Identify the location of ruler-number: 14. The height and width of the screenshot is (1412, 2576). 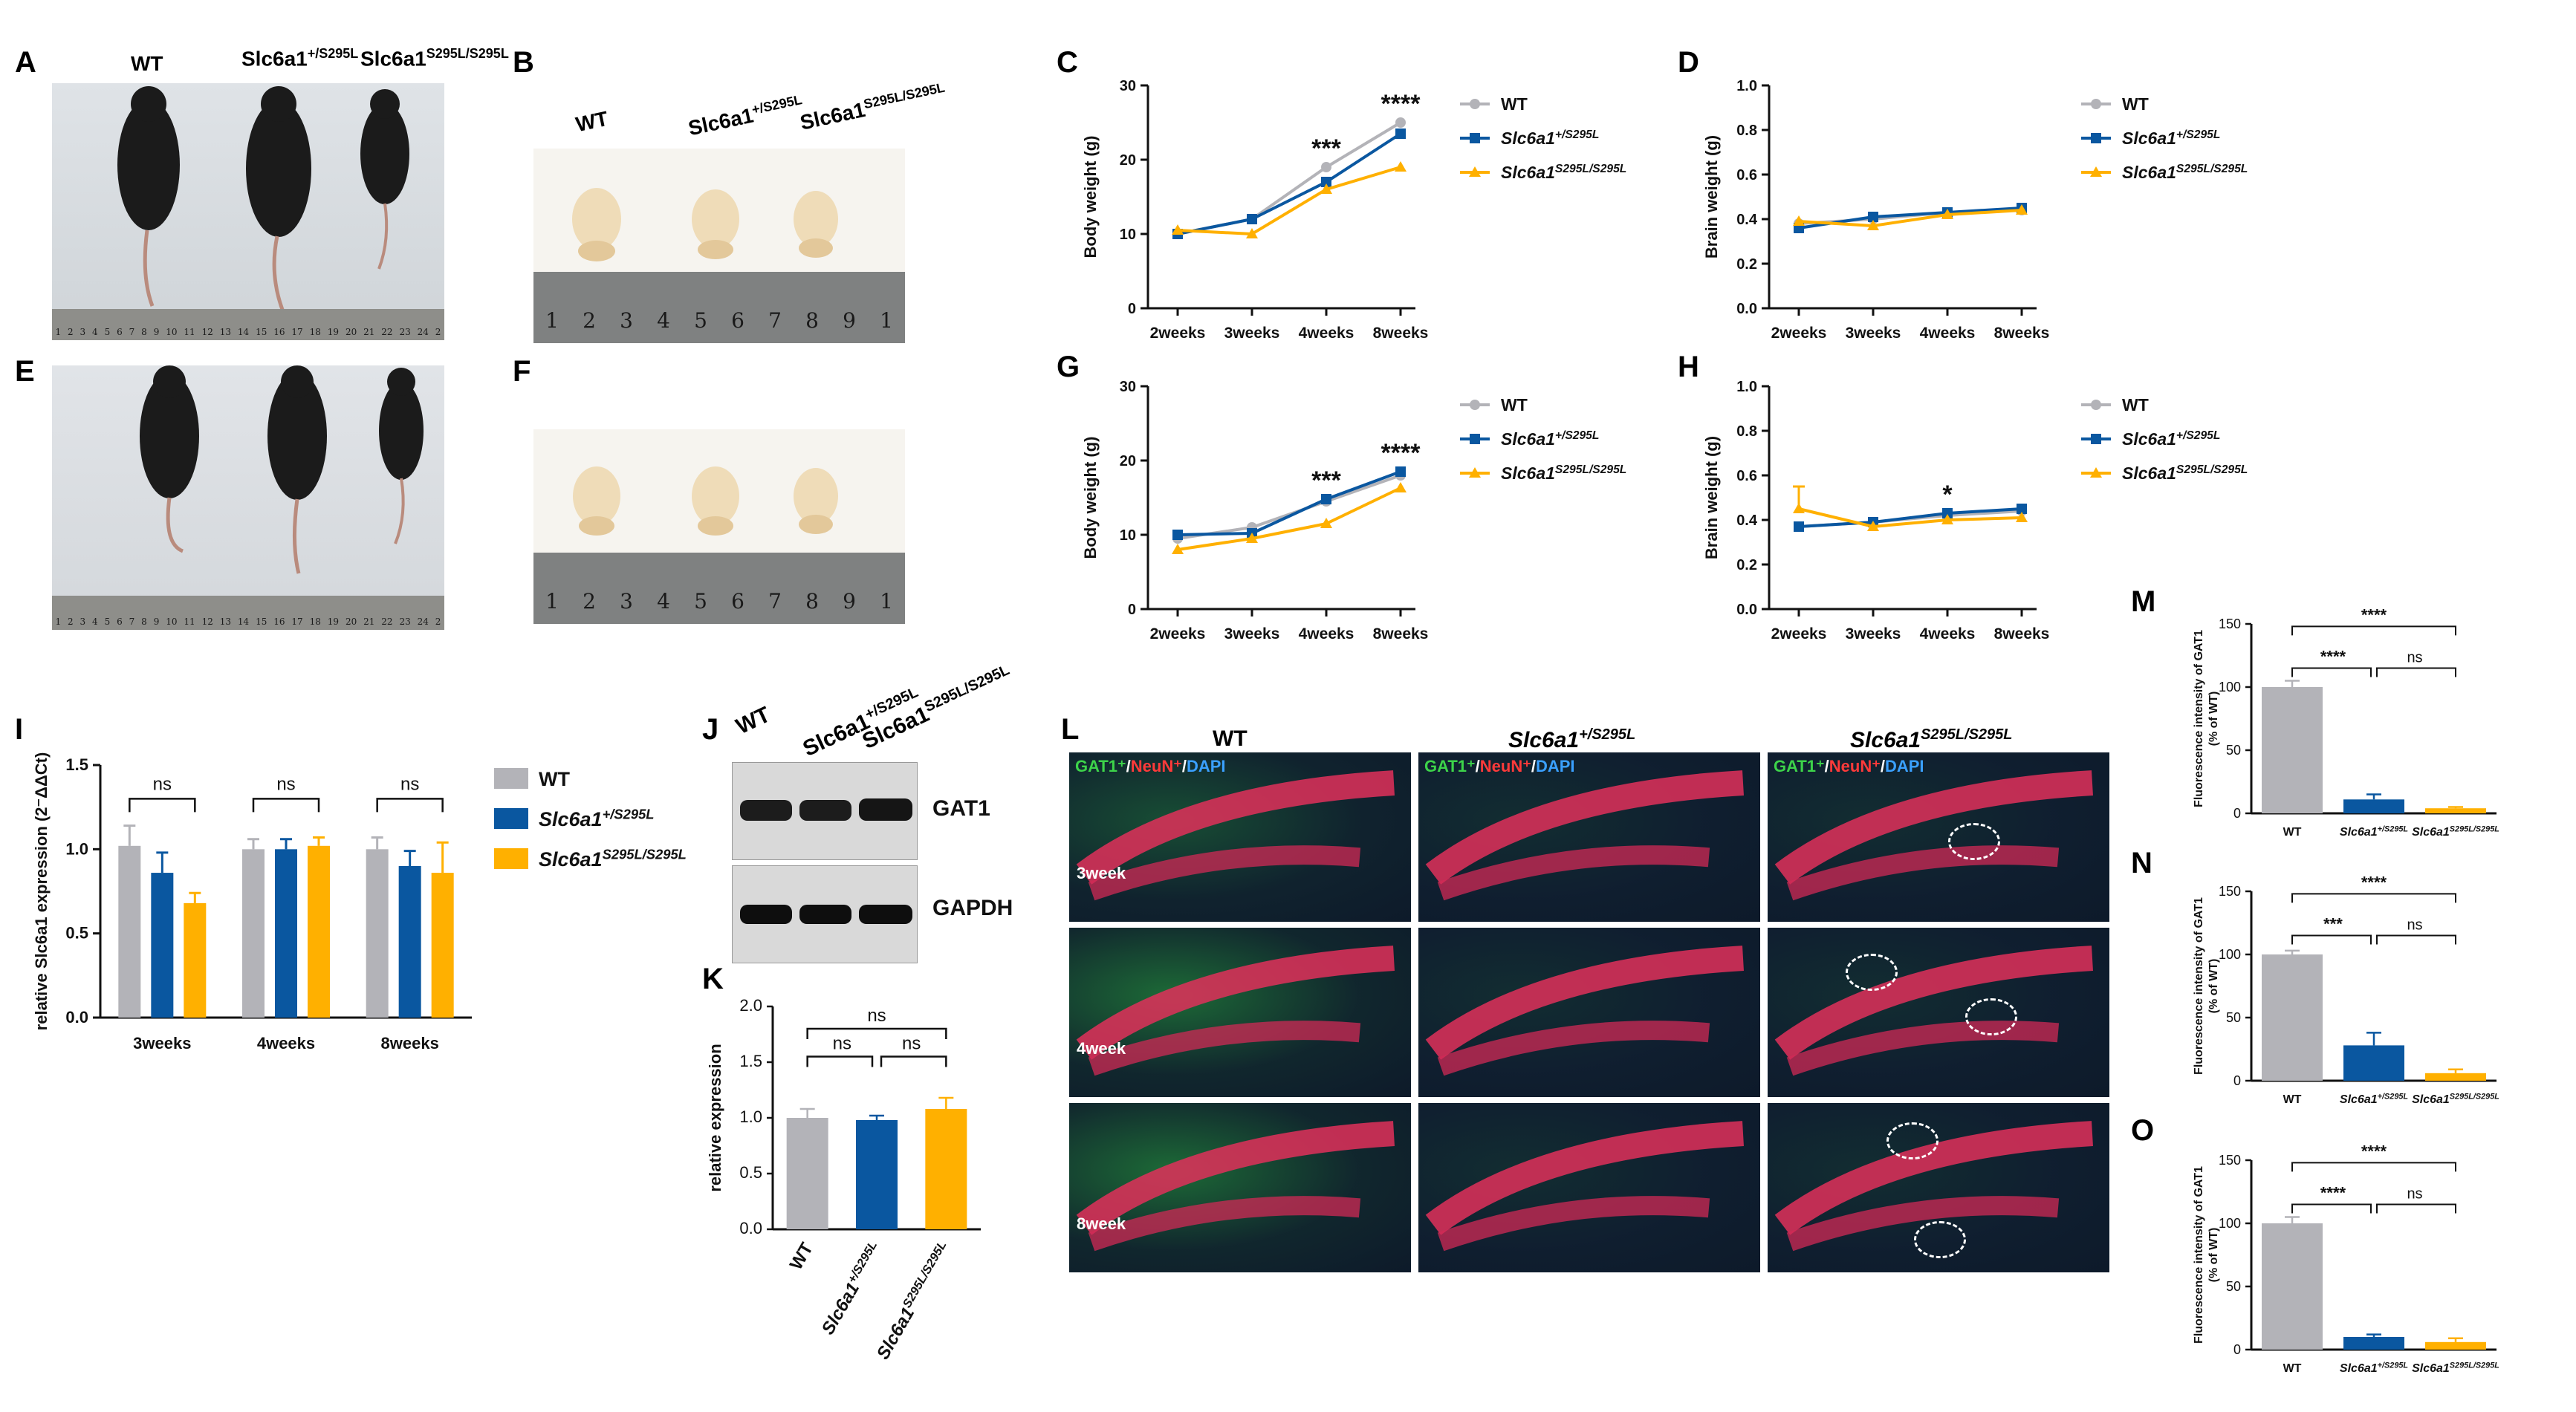
(243, 621).